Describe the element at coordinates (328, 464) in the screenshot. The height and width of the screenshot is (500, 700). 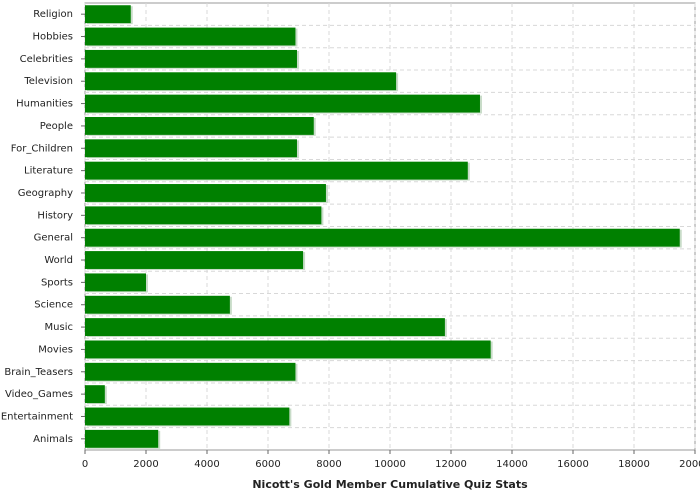
I see `x-tick-label: 8000` at that location.